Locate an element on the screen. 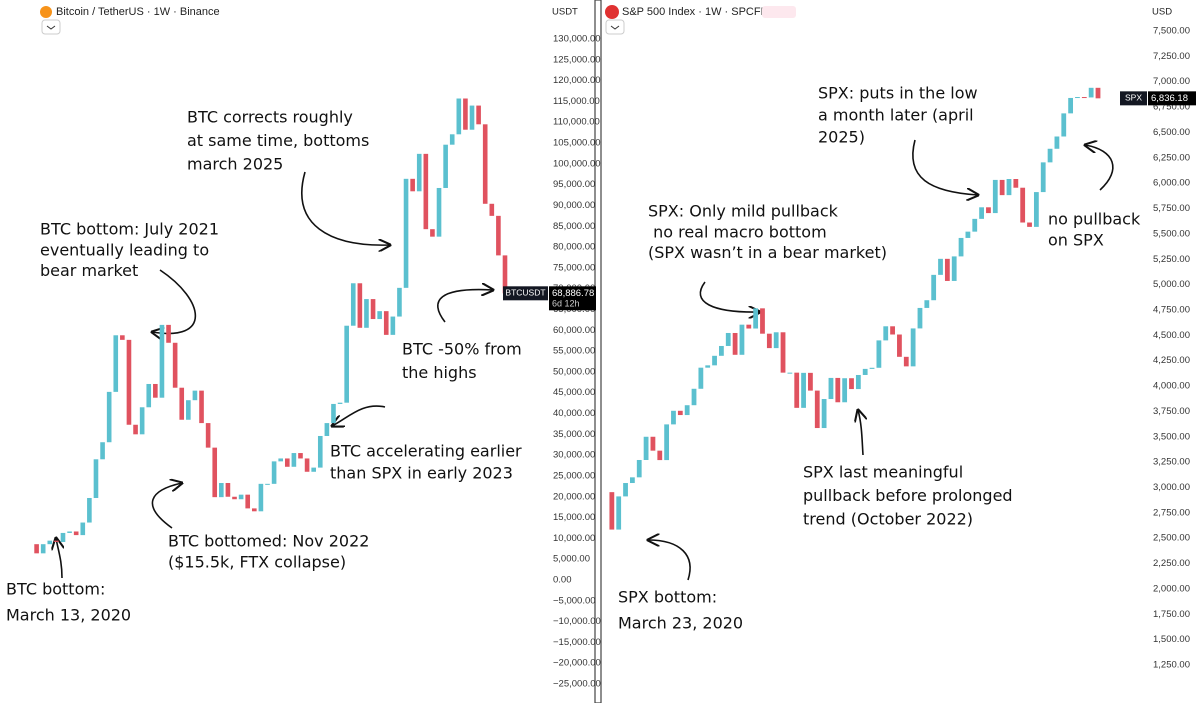 This screenshot has width=1200, height=703. y-tick-label: 100,000.00 is located at coordinates (577, 163).